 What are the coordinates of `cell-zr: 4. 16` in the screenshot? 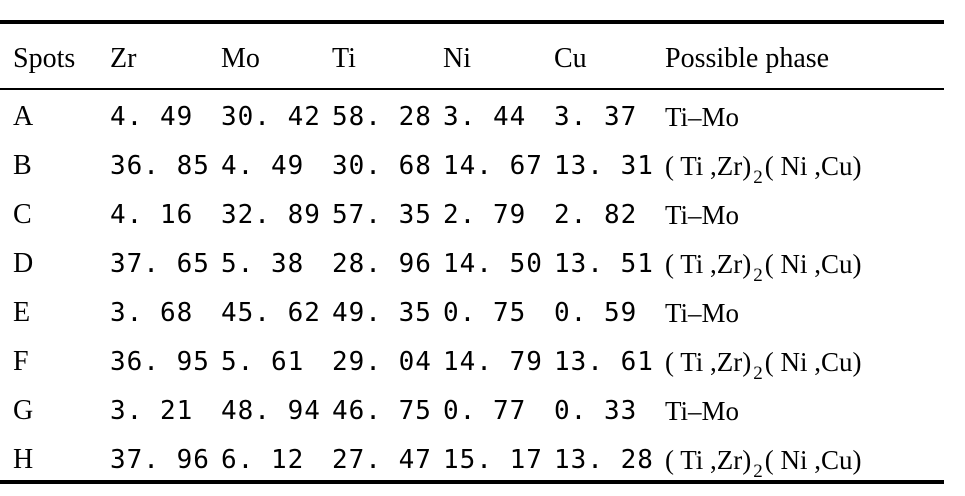 It's located at (152, 215).